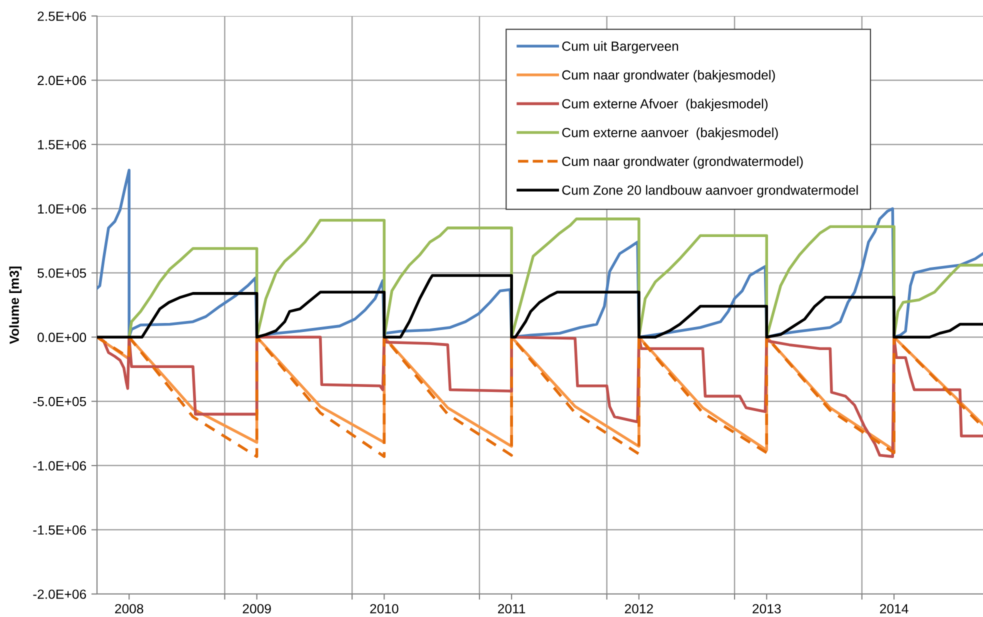  What do you see at coordinates (665, 105) in the screenshot?
I see `legend-label: Cum externe Afvoer (bakjesmodel)` at bounding box center [665, 105].